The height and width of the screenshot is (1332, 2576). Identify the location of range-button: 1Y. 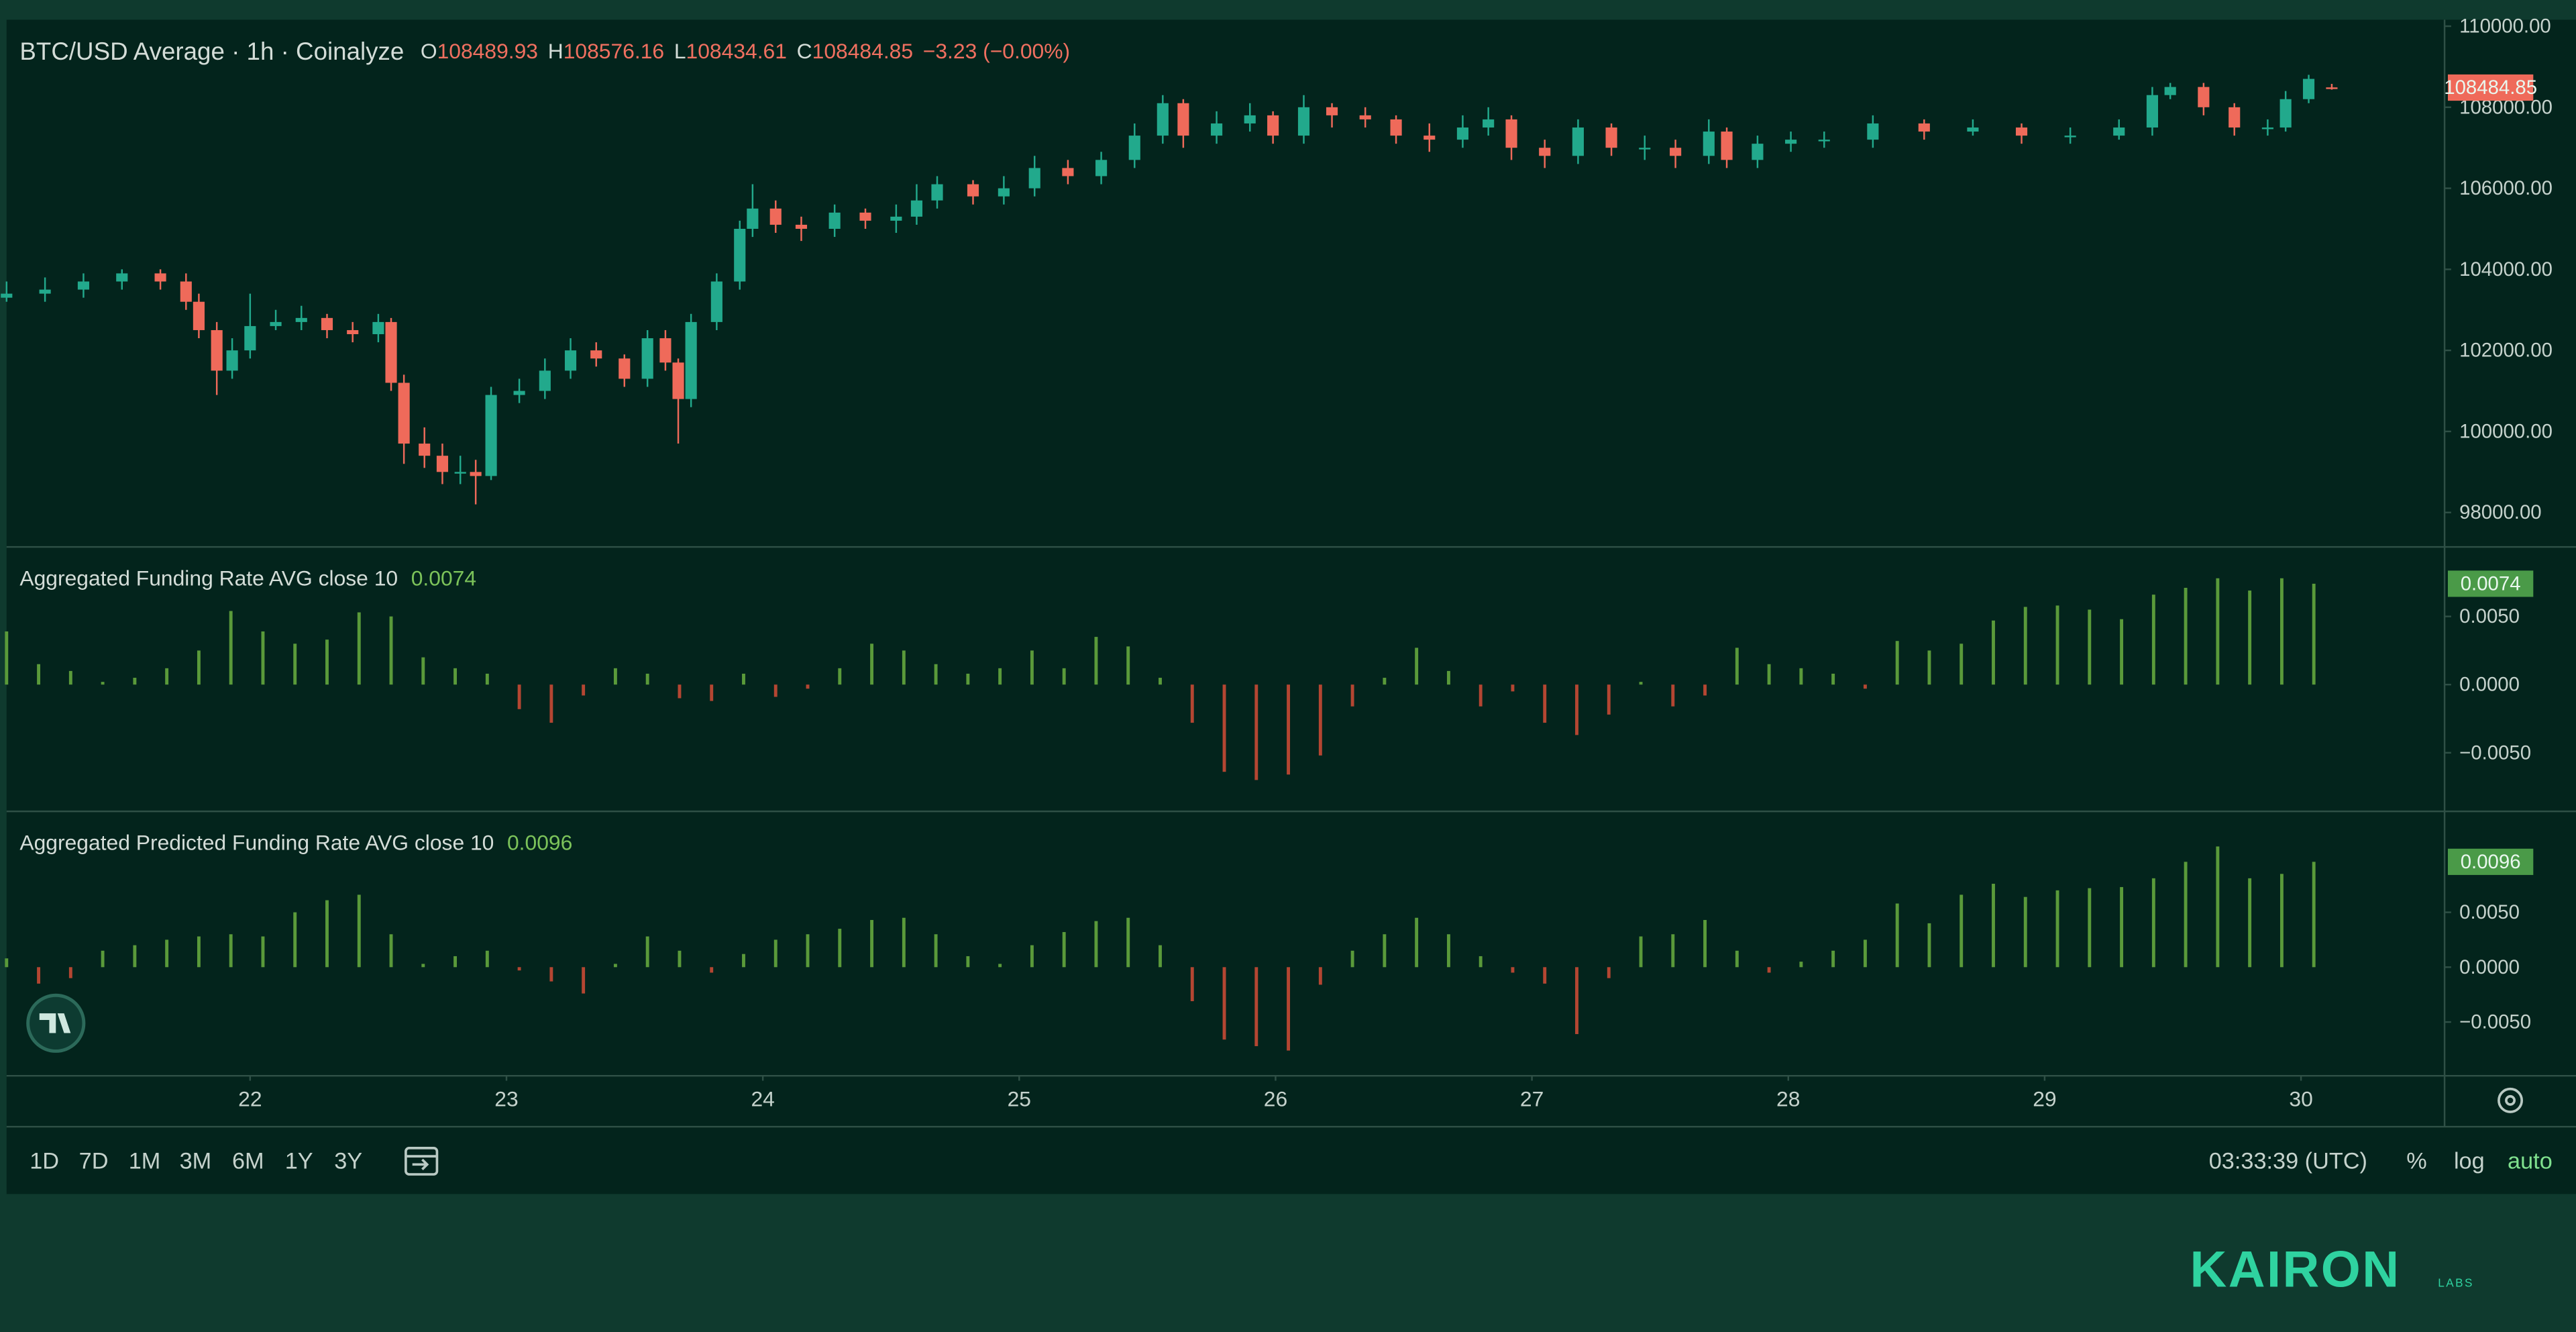
(299, 1161).